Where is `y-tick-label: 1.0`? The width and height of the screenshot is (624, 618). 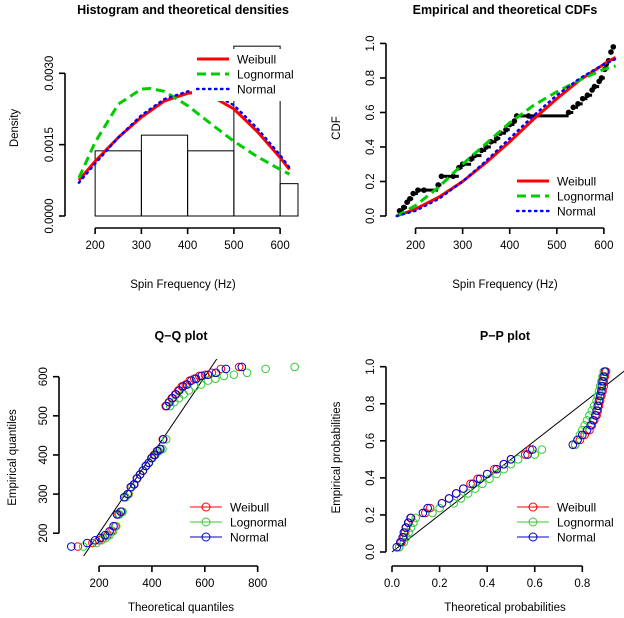 y-tick-label: 1.0 is located at coordinates (371, 367).